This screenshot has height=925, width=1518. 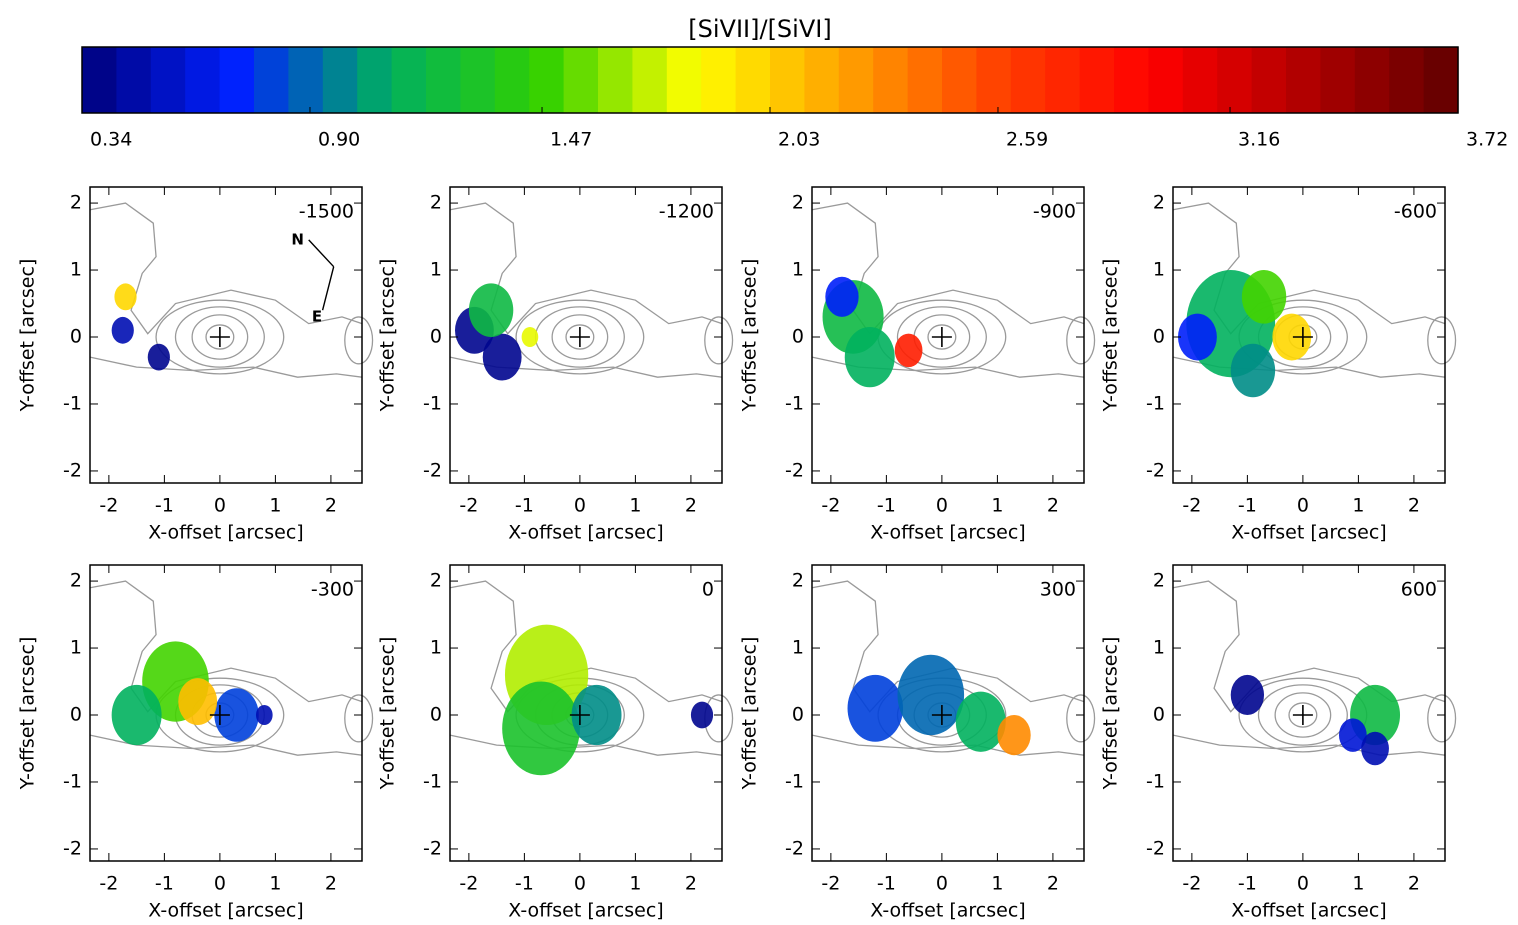 What do you see at coordinates (1027, 140) in the screenshot?
I see `colorbar-tick-label: 2.59` at bounding box center [1027, 140].